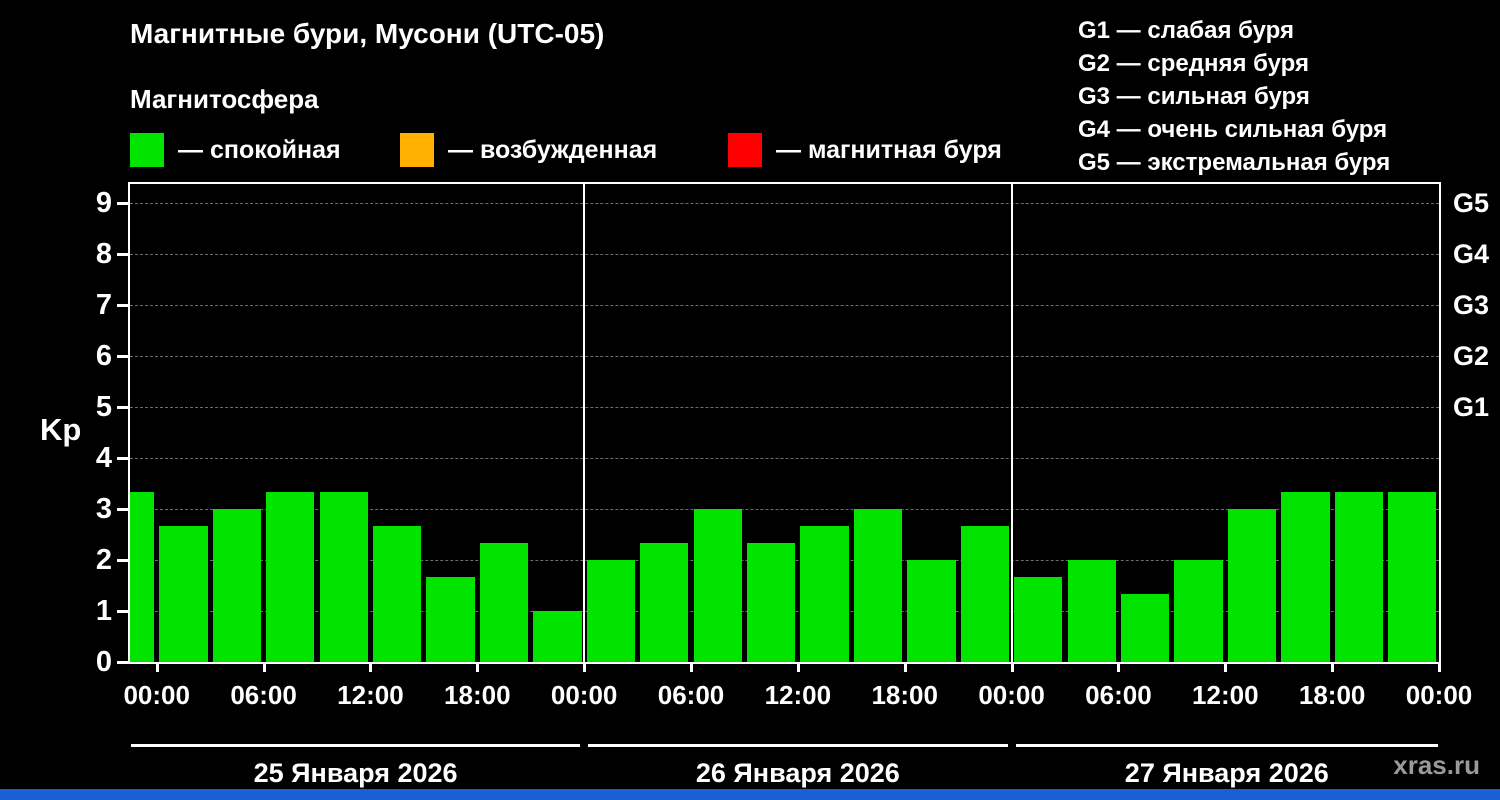  What do you see at coordinates (355, 773) in the screenshot?
I see `date-label-1: 25 Января 2026` at bounding box center [355, 773].